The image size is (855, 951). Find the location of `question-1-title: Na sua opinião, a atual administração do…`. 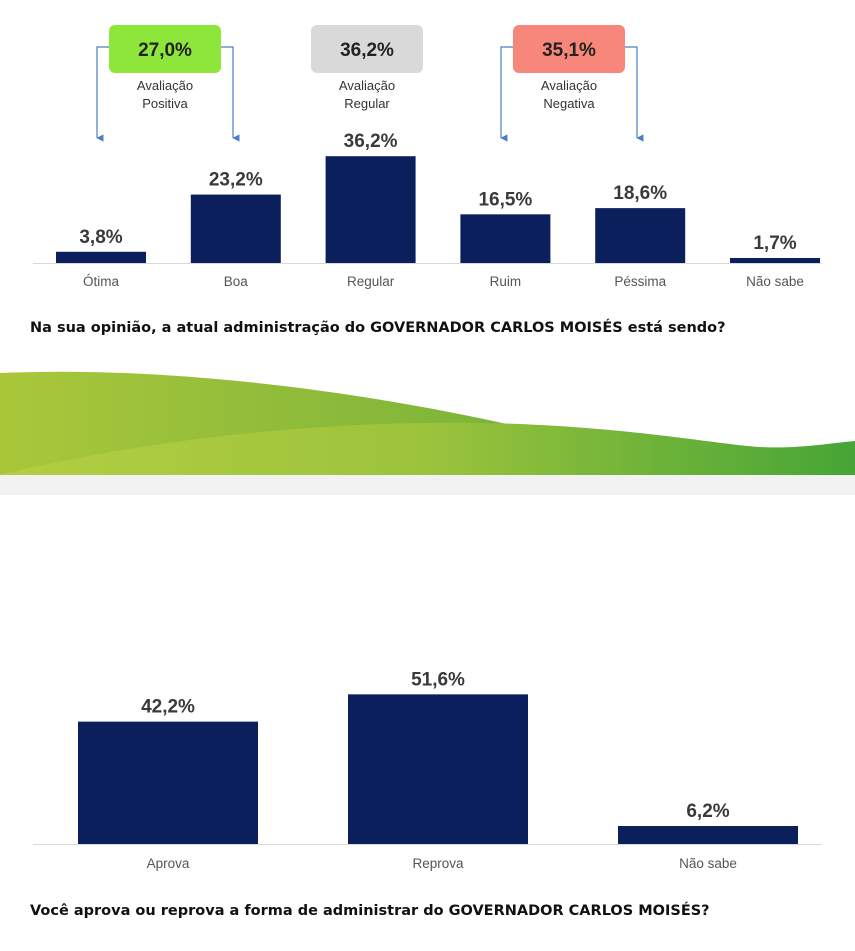

question-1-title: Na sua opinião, a atual administração do… is located at coordinates (378, 328).